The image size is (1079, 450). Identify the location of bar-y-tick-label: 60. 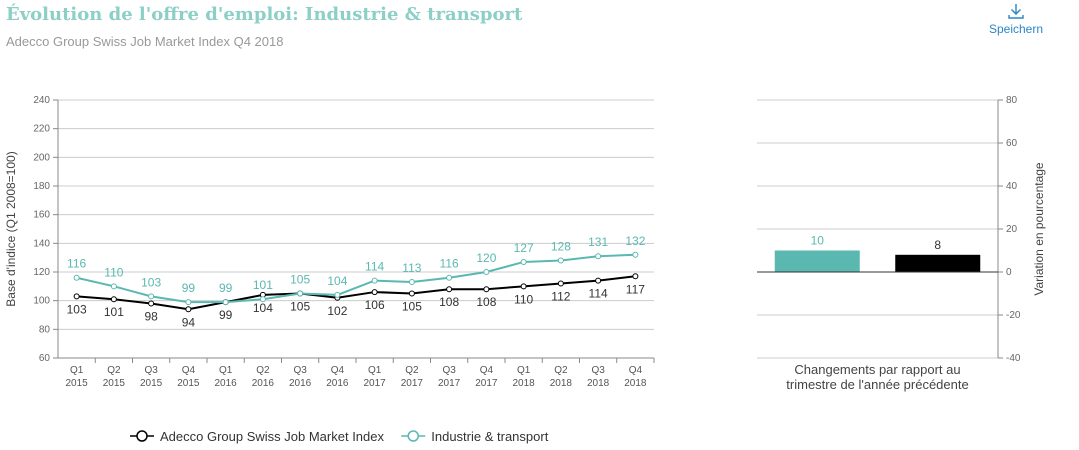
(1012, 143).